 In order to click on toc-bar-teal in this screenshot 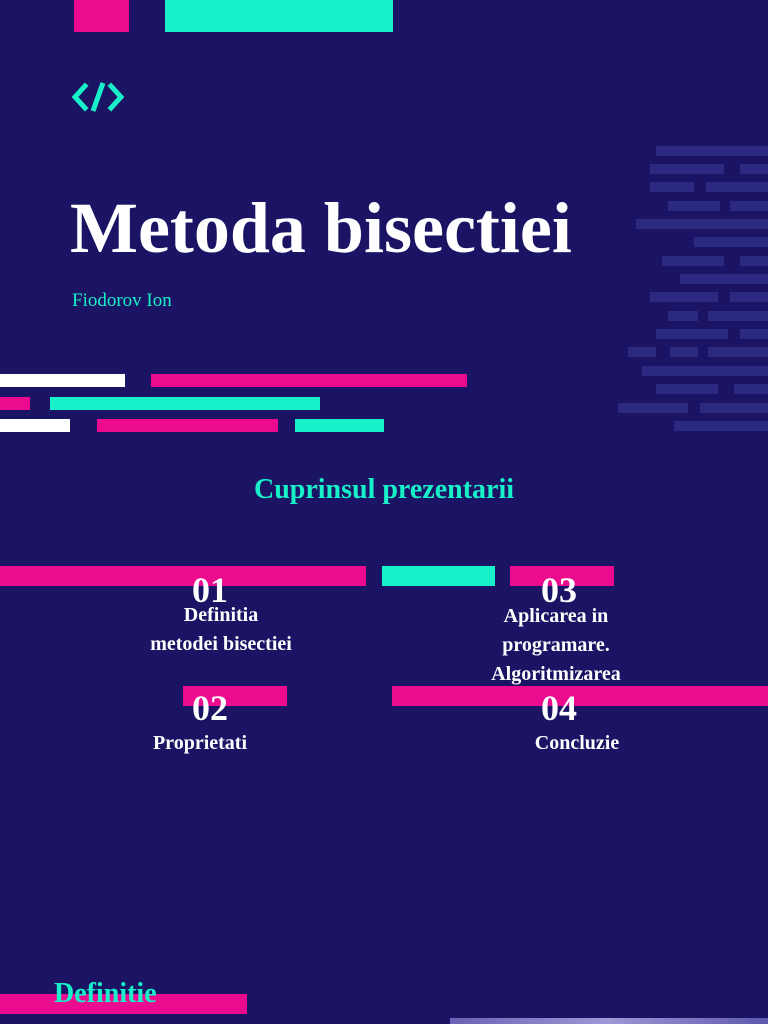, I will do `click(438, 576)`.